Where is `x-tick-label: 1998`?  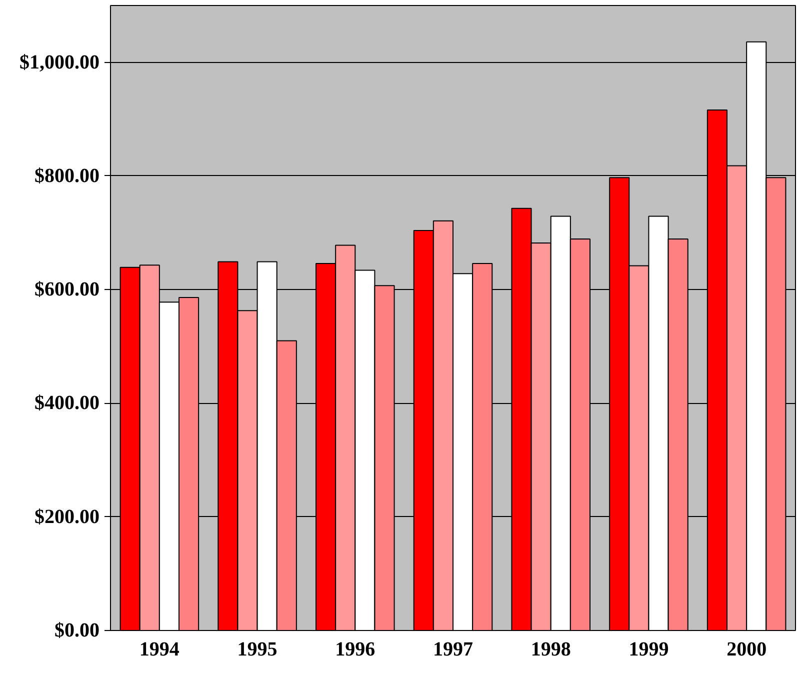 x-tick-label: 1998 is located at coordinates (550, 649).